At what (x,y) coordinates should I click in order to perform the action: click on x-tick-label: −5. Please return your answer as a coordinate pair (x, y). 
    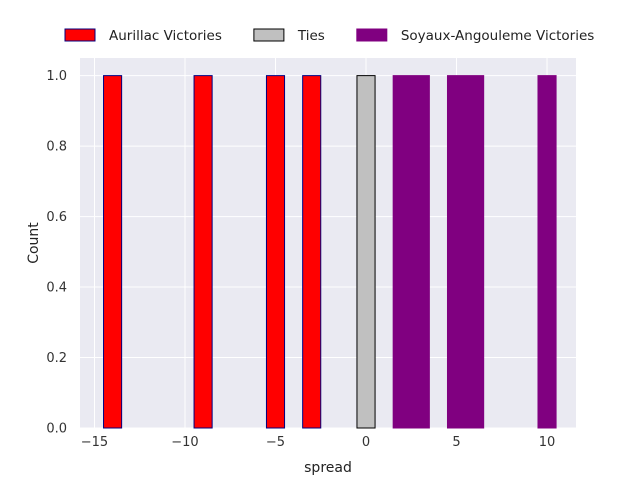
    Looking at the image, I should click on (275, 442).